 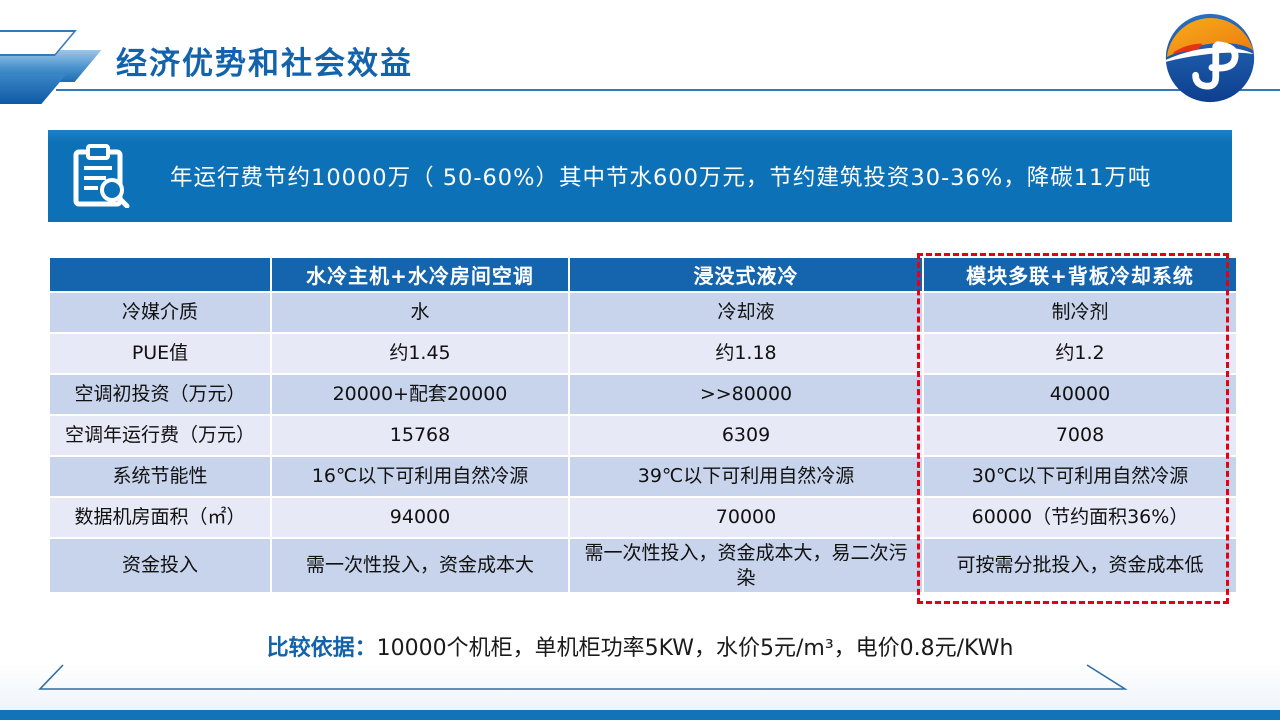 What do you see at coordinates (160, 394) in the screenshot?
I see `row-label: 空调初投资（万元）` at bounding box center [160, 394].